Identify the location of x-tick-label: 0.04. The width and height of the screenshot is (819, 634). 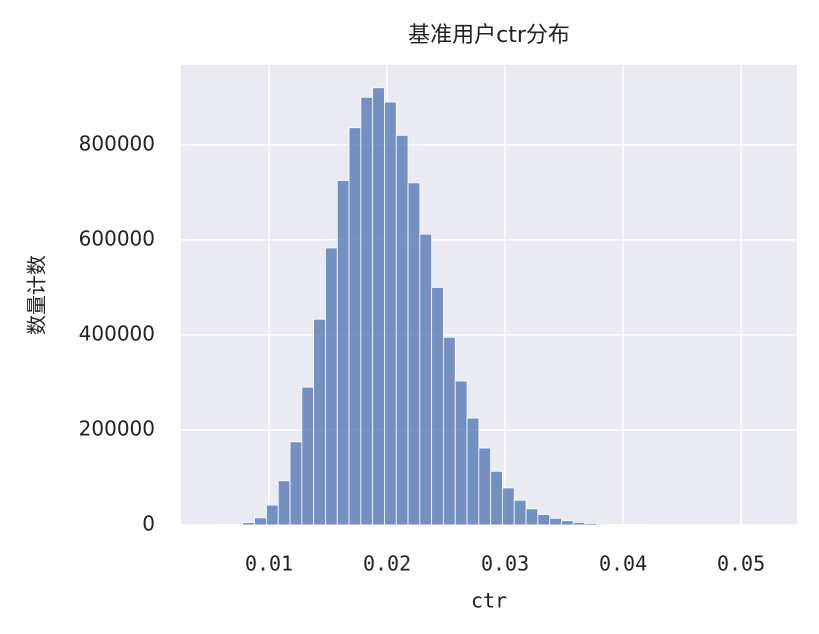
(623, 564).